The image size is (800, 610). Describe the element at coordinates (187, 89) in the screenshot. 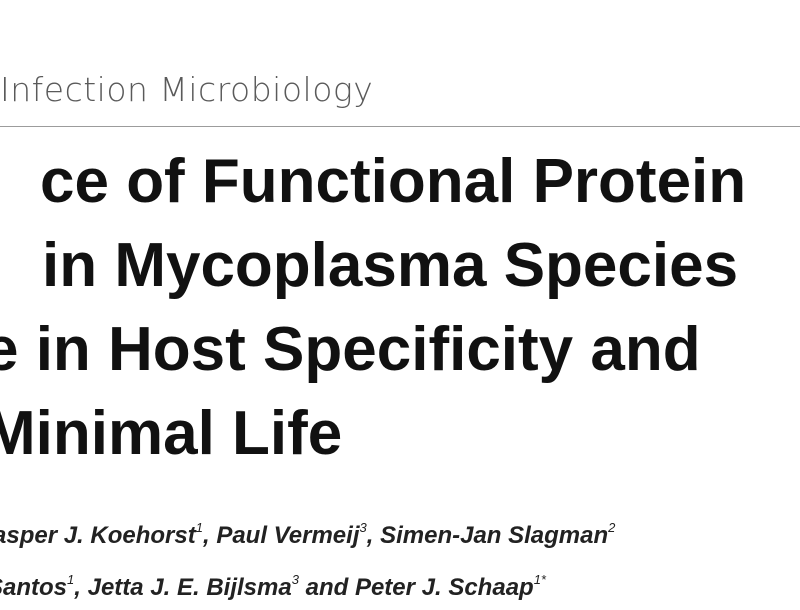

I see `journal-section-header: Infection Microbiology` at that location.